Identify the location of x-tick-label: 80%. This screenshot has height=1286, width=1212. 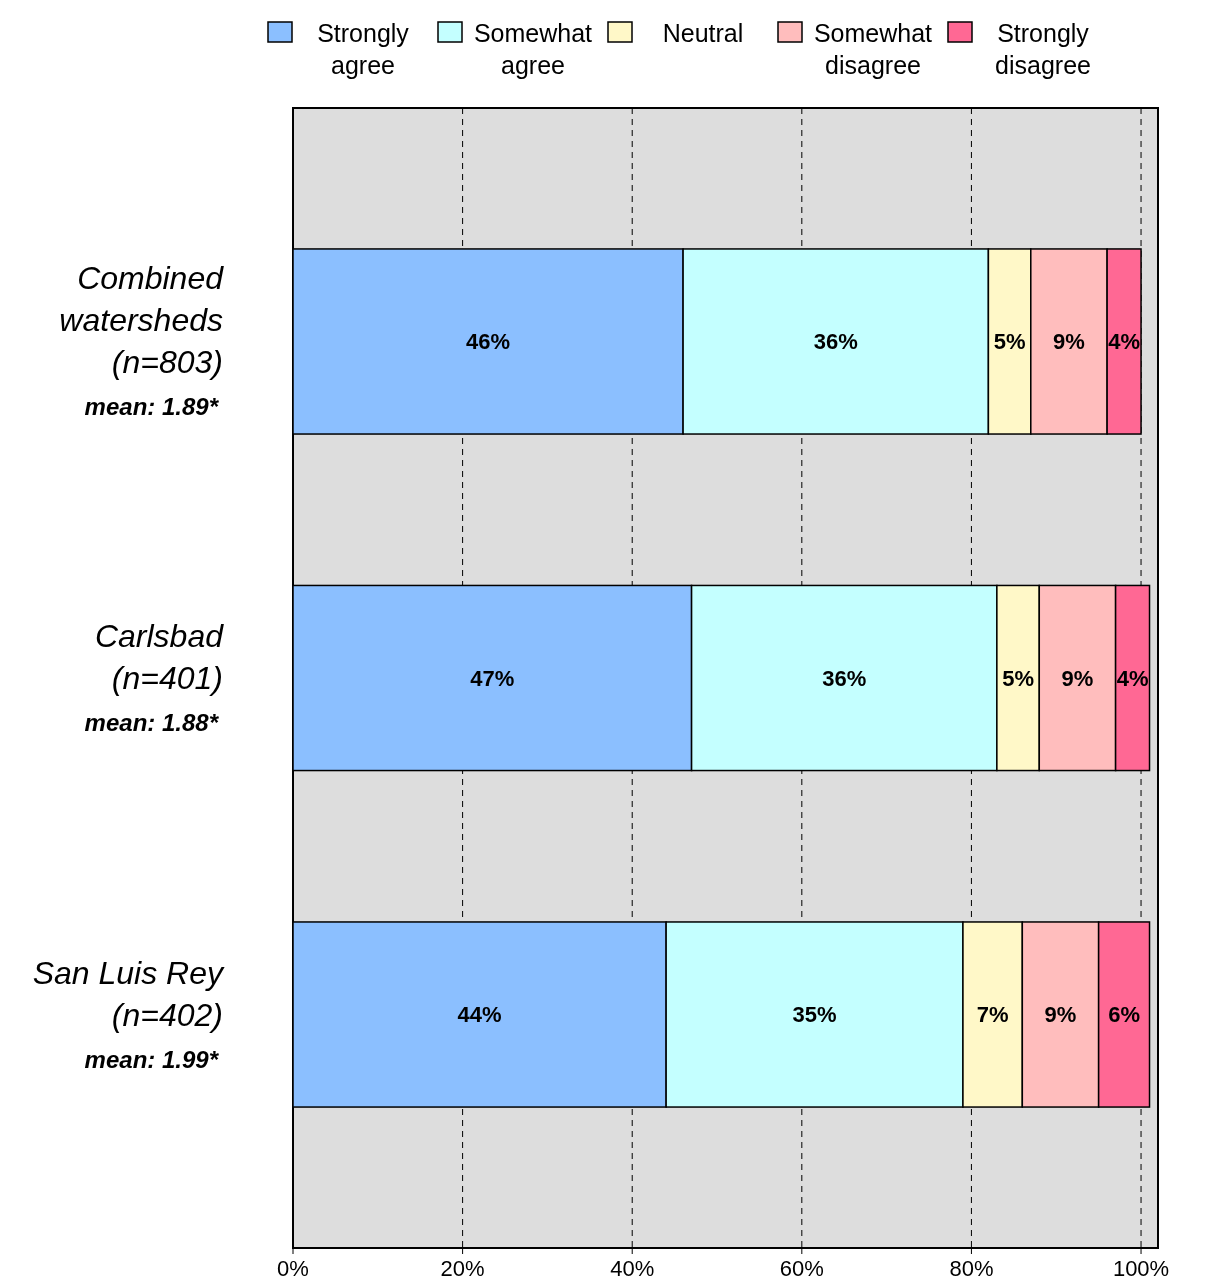
(971, 1268).